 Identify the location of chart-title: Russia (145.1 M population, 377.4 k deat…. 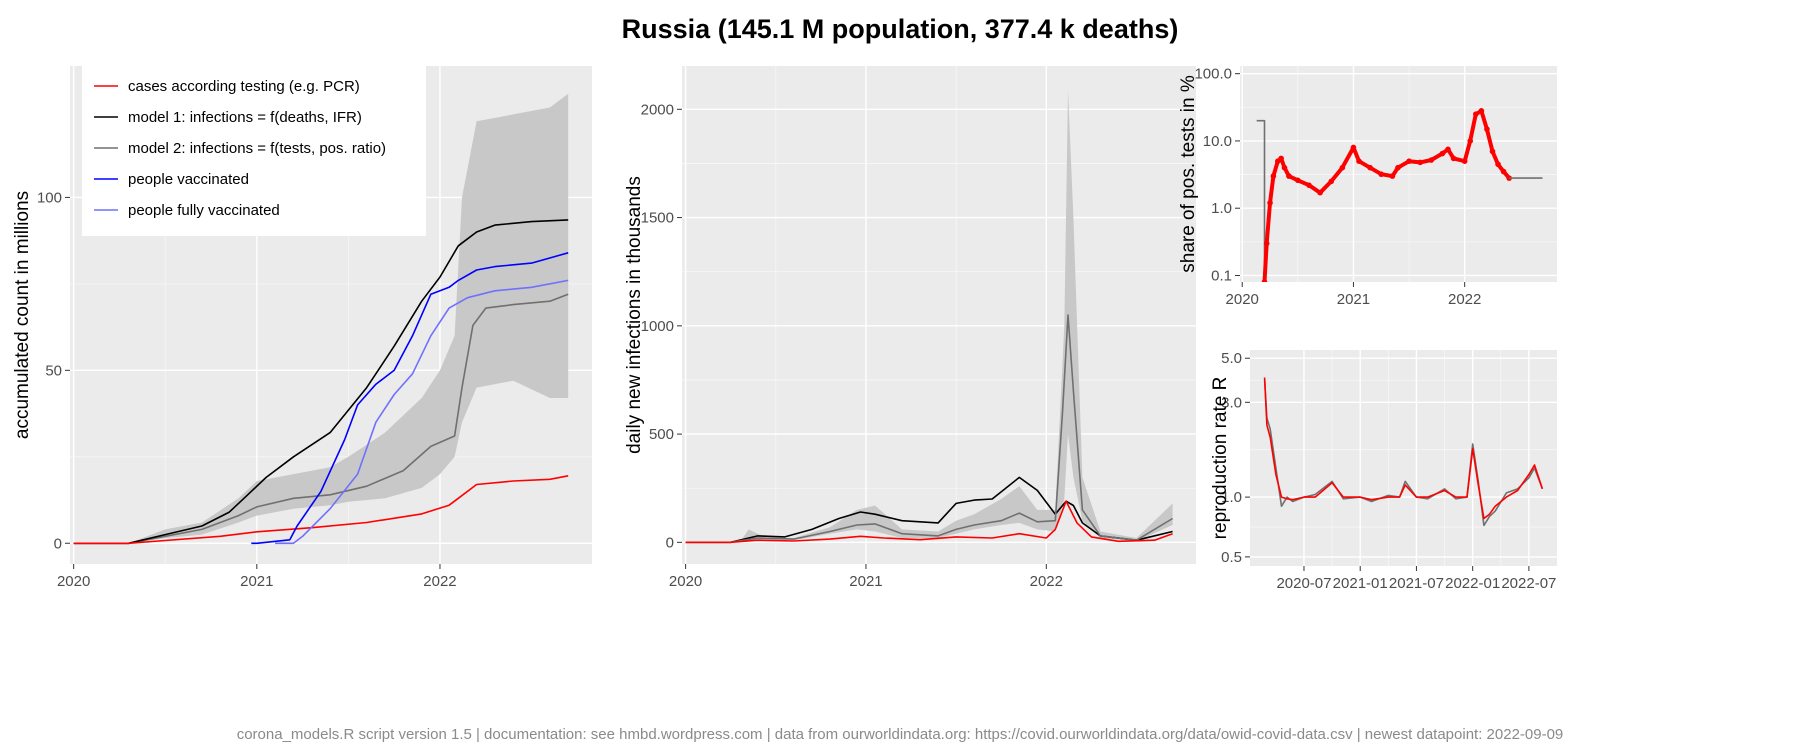
(900, 29).